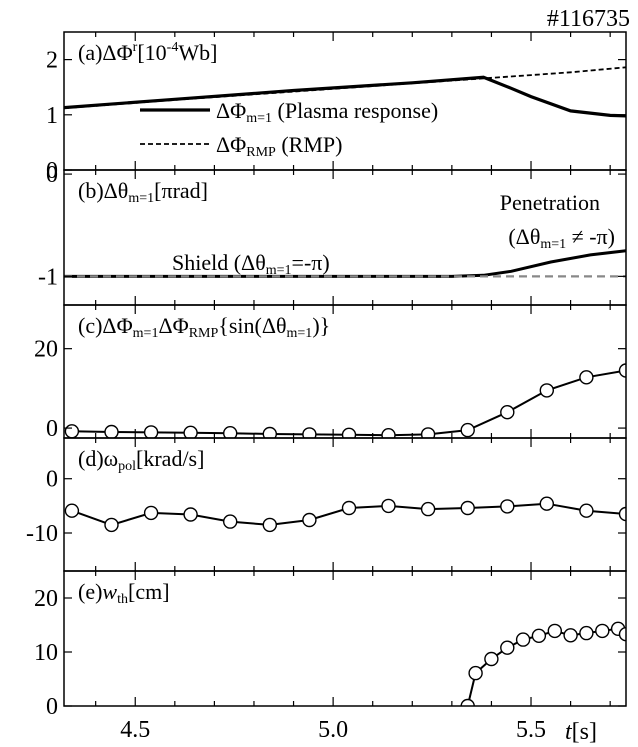  Describe the element at coordinates (52, 116) in the screenshot. I see `panel-a-ytick-label: 1` at that location.